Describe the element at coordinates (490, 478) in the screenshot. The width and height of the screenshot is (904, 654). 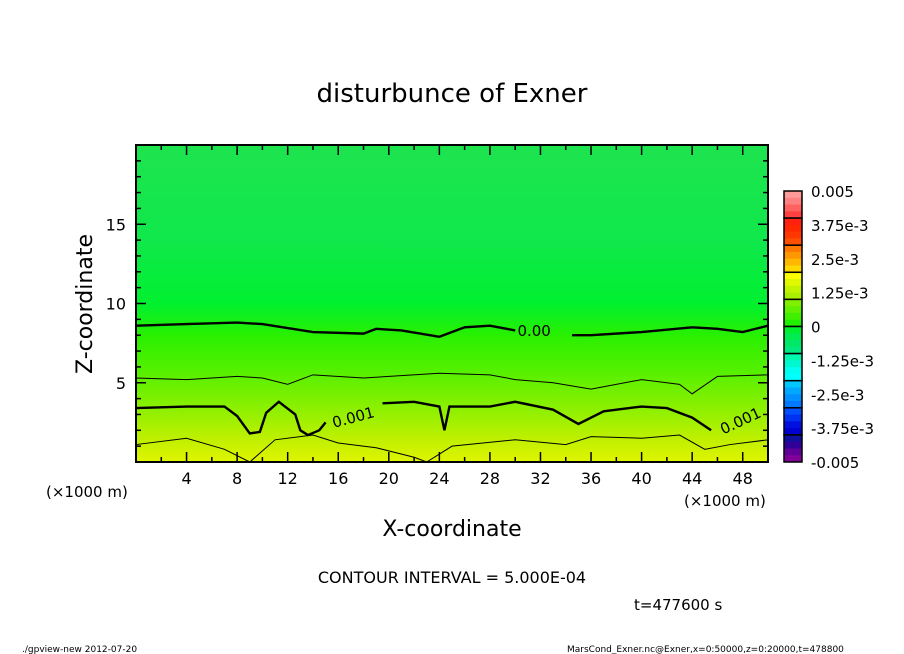
I see `x-tick-label: 28` at that location.